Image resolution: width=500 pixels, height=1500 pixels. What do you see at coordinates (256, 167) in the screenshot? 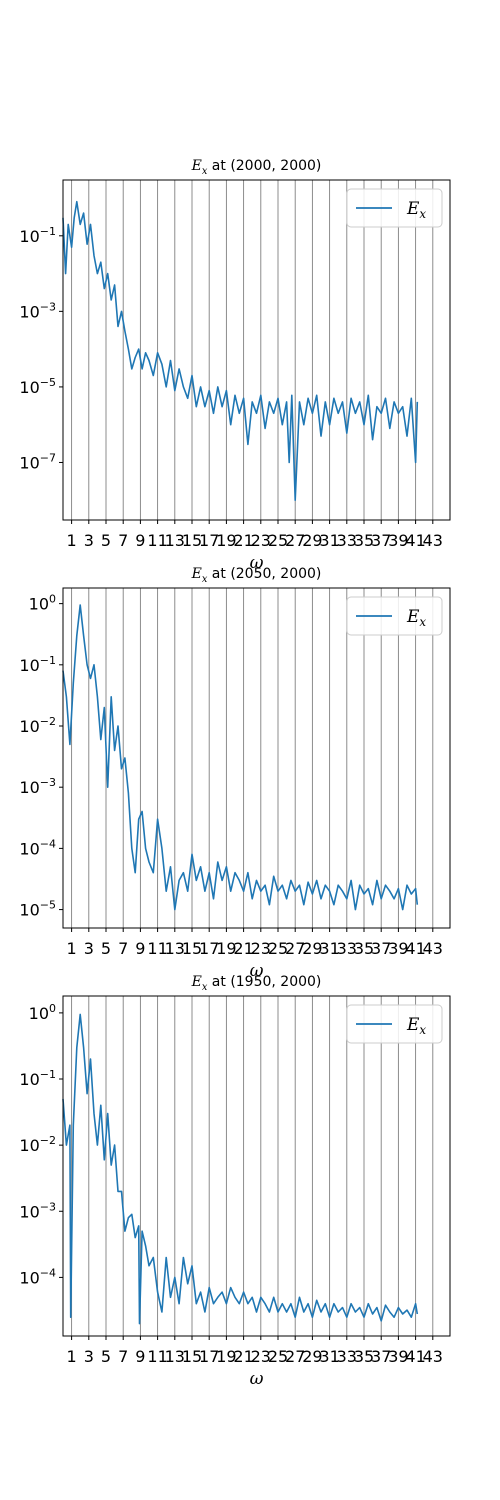
I see `chart-title: Ex at (2000, 2000)` at bounding box center [256, 167].